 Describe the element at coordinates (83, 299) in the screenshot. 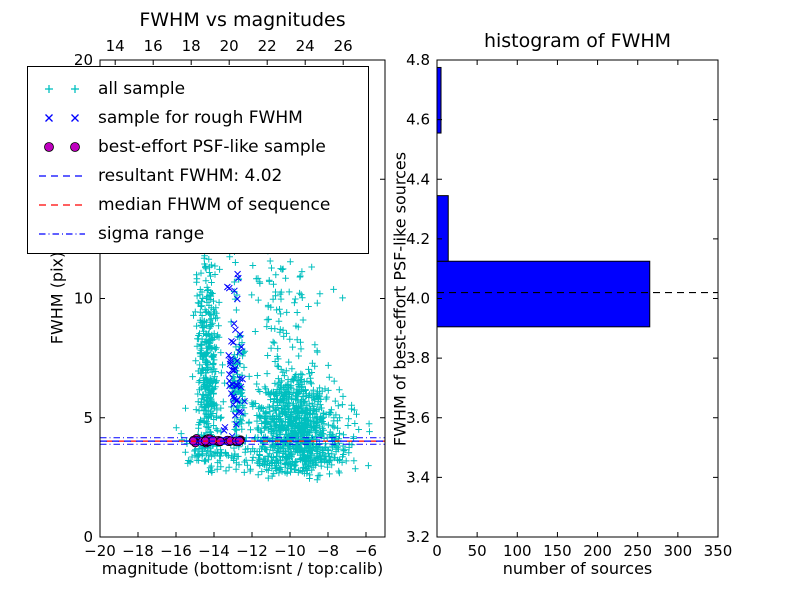

I see `svg-text: 10` at that location.